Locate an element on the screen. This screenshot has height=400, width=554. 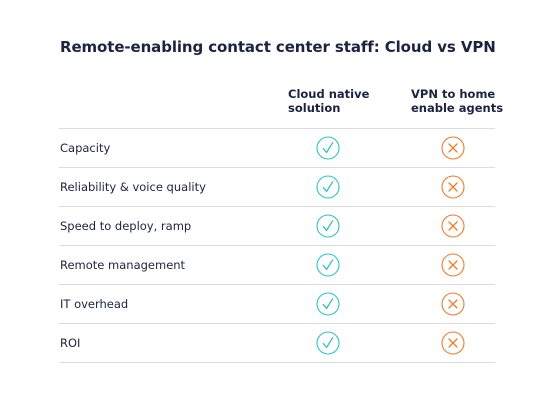
row-label: ROI is located at coordinates (70, 343).